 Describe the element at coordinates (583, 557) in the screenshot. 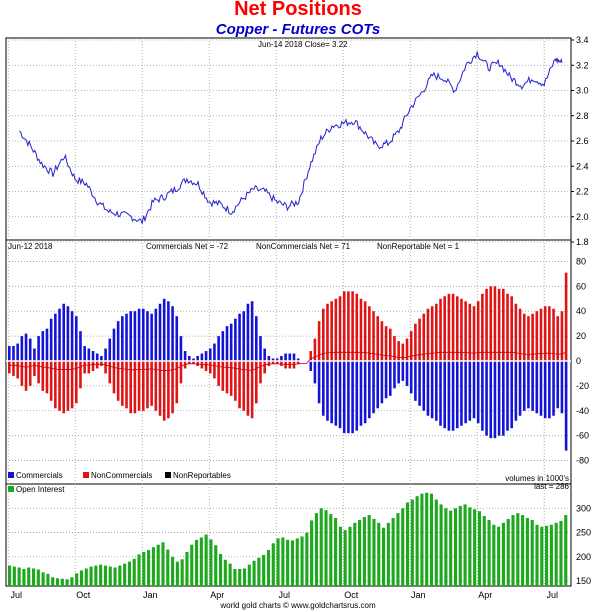

I see `oi-y-tick-label: 200` at that location.